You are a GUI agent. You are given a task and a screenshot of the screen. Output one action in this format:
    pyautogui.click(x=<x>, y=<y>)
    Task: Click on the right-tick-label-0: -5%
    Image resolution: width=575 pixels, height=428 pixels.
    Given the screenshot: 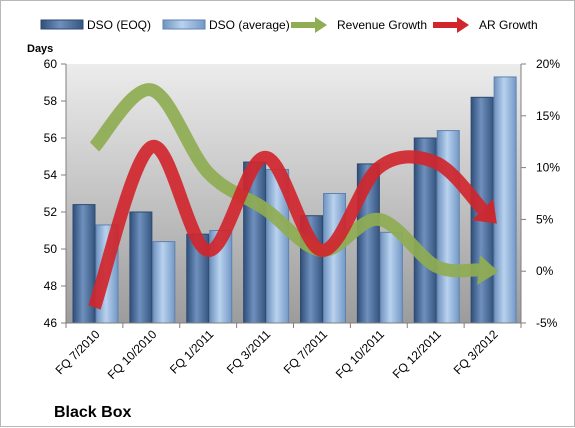 What is the action you would take?
    pyautogui.click(x=547, y=323)
    